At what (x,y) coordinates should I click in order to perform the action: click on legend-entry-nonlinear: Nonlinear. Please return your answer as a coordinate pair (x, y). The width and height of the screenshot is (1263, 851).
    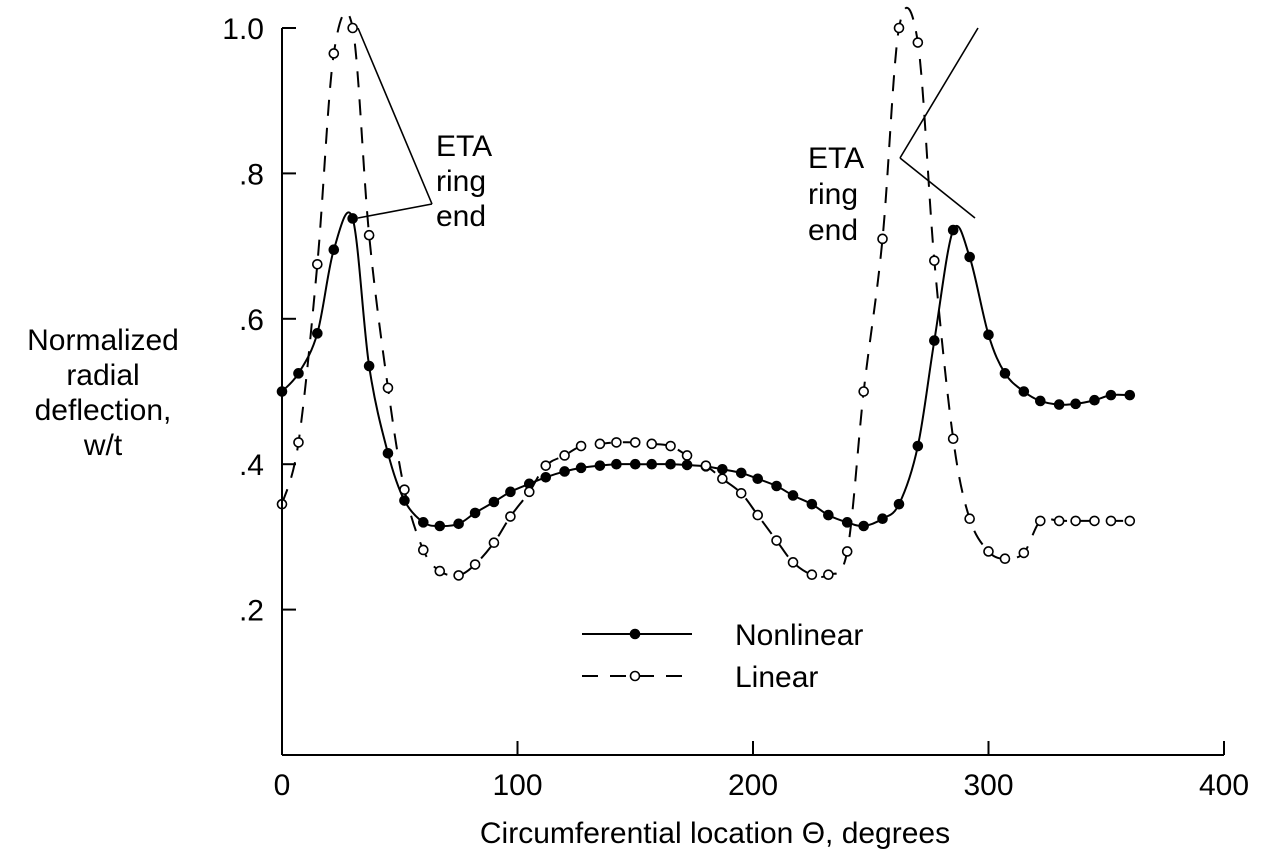
    Looking at the image, I should click on (722, 635).